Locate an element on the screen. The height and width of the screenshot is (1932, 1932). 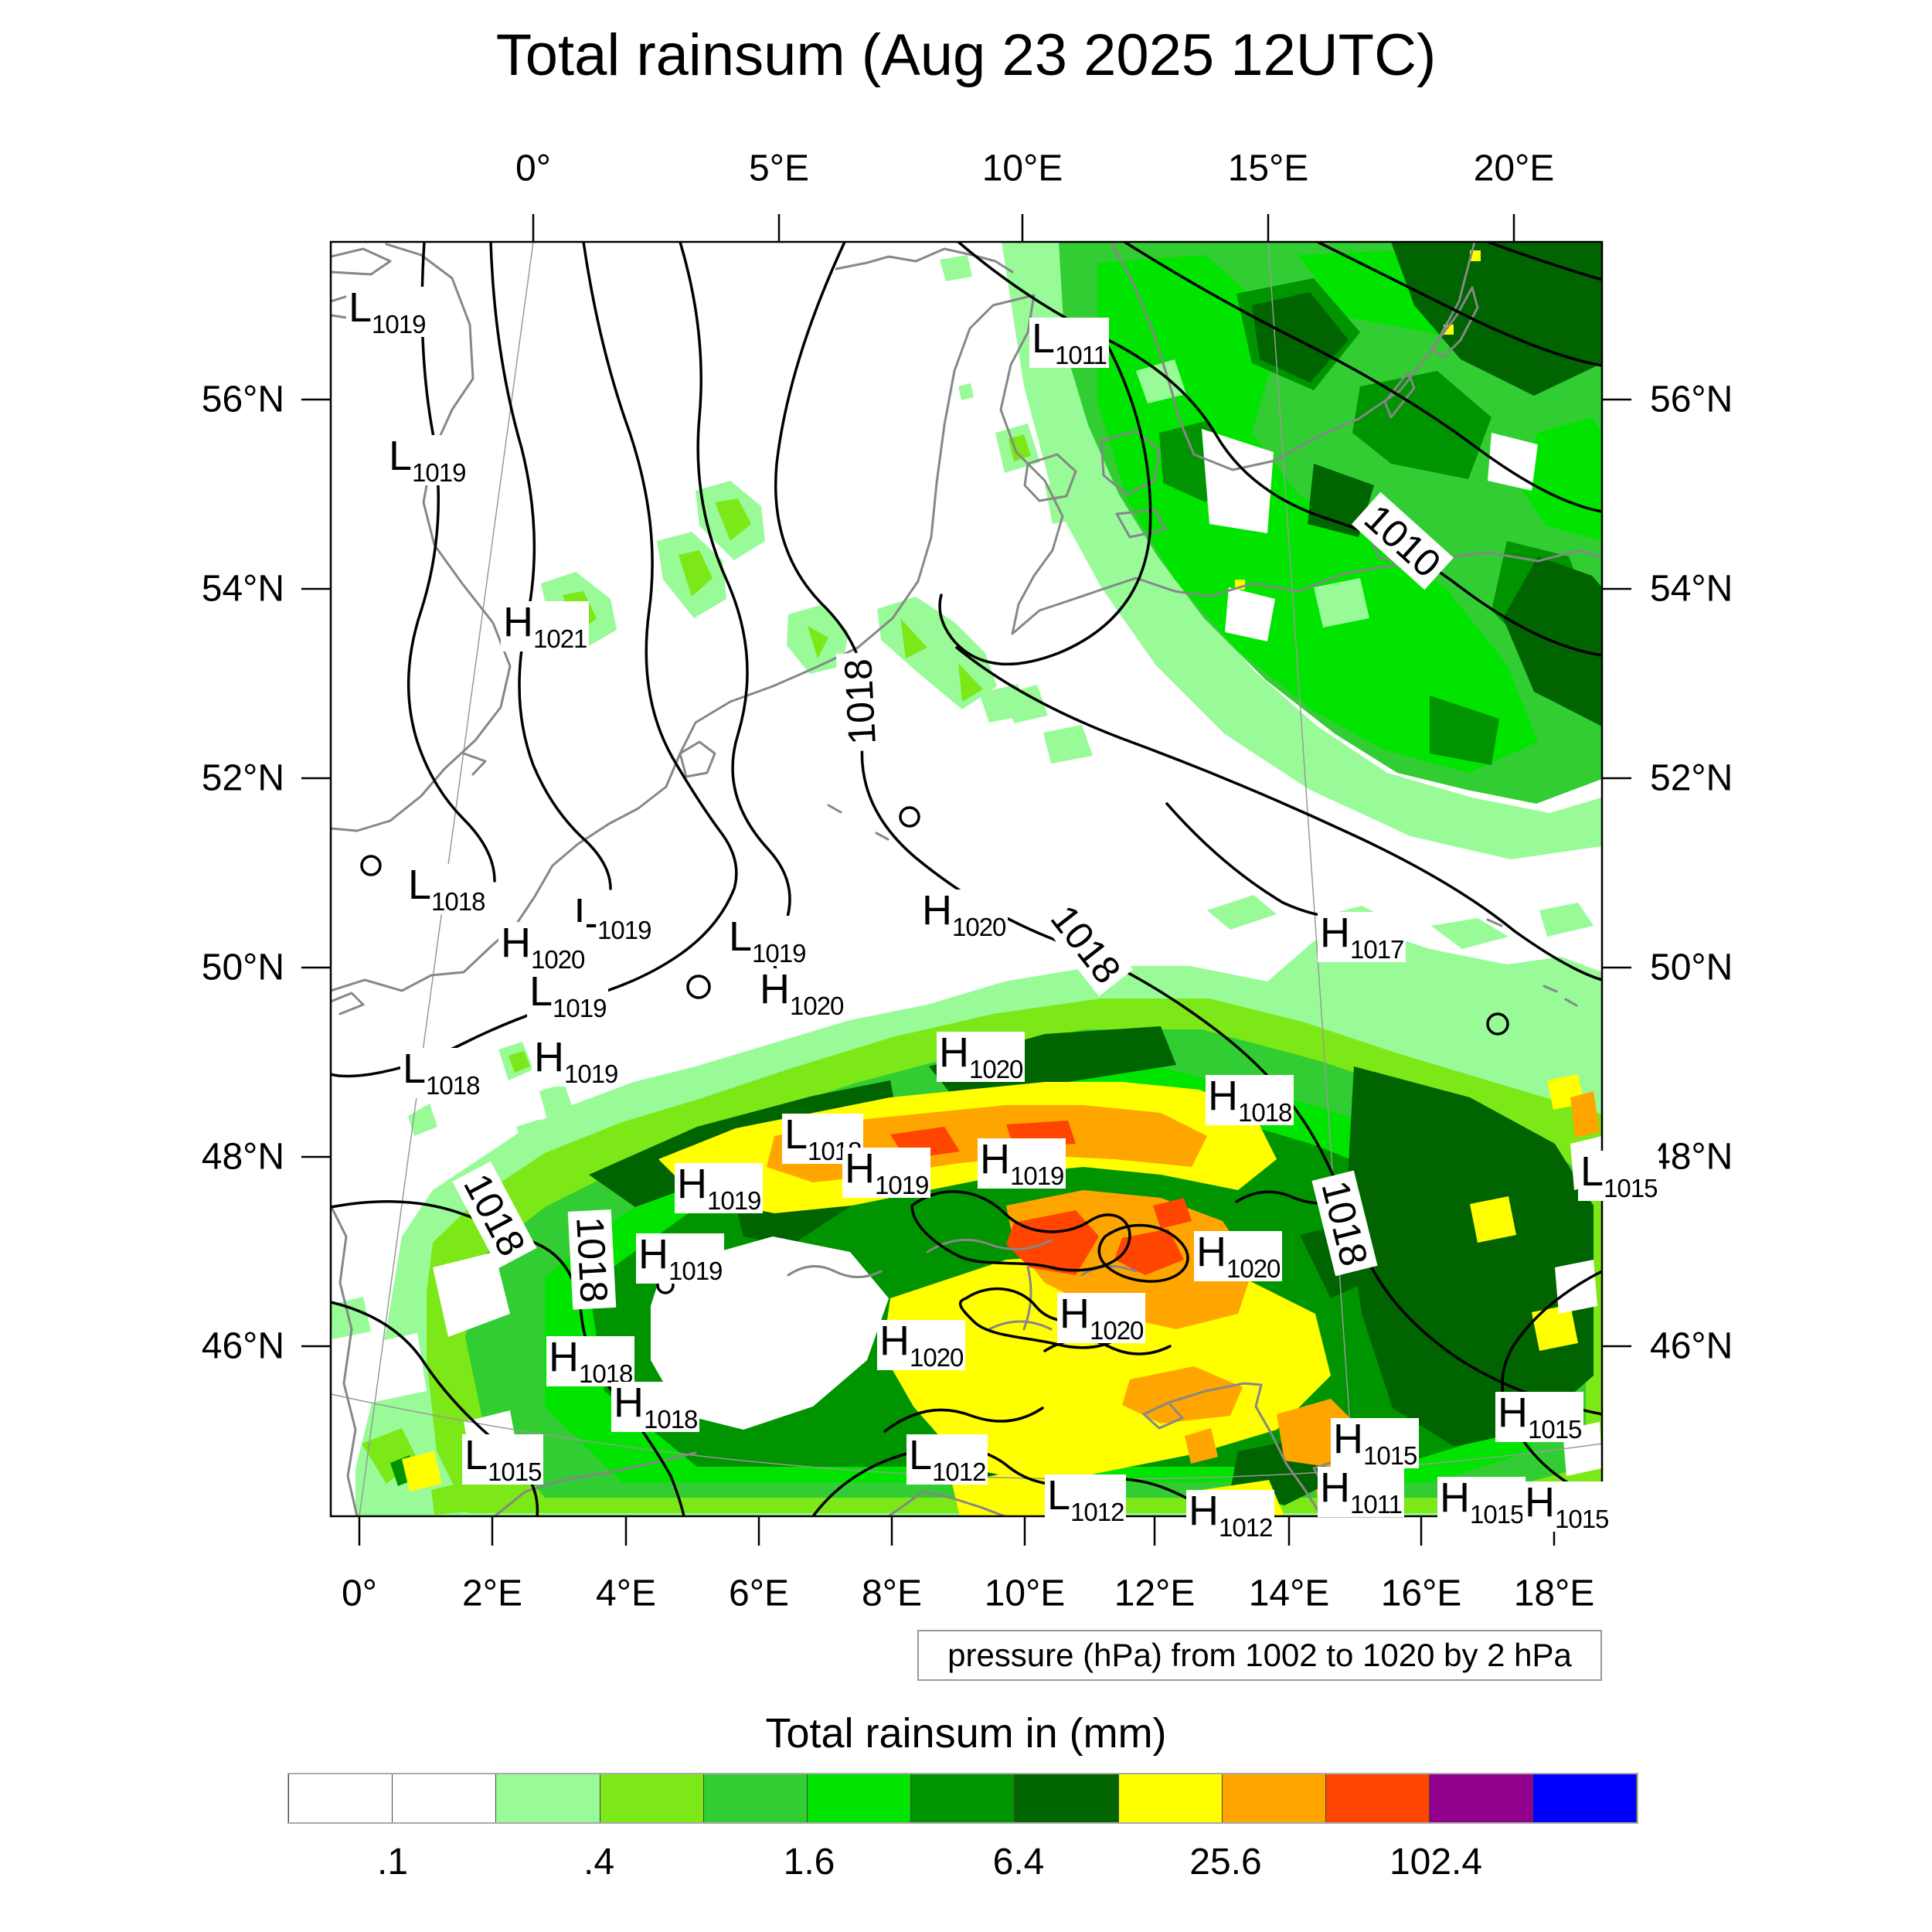
lon-label-top: 5°E is located at coordinates (779, 168).